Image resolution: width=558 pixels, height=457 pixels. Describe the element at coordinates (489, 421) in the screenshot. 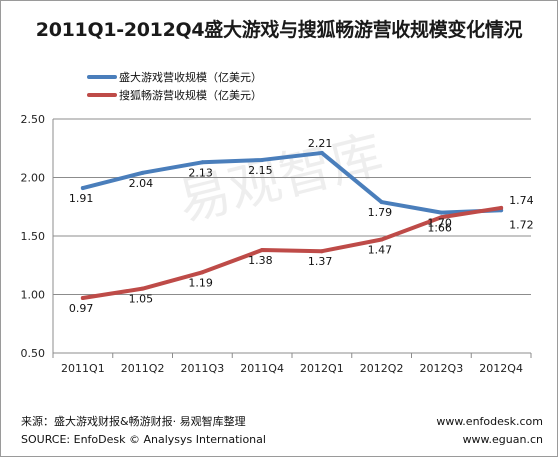

I see `site-enfodesk: www.enfodesk.com` at that location.